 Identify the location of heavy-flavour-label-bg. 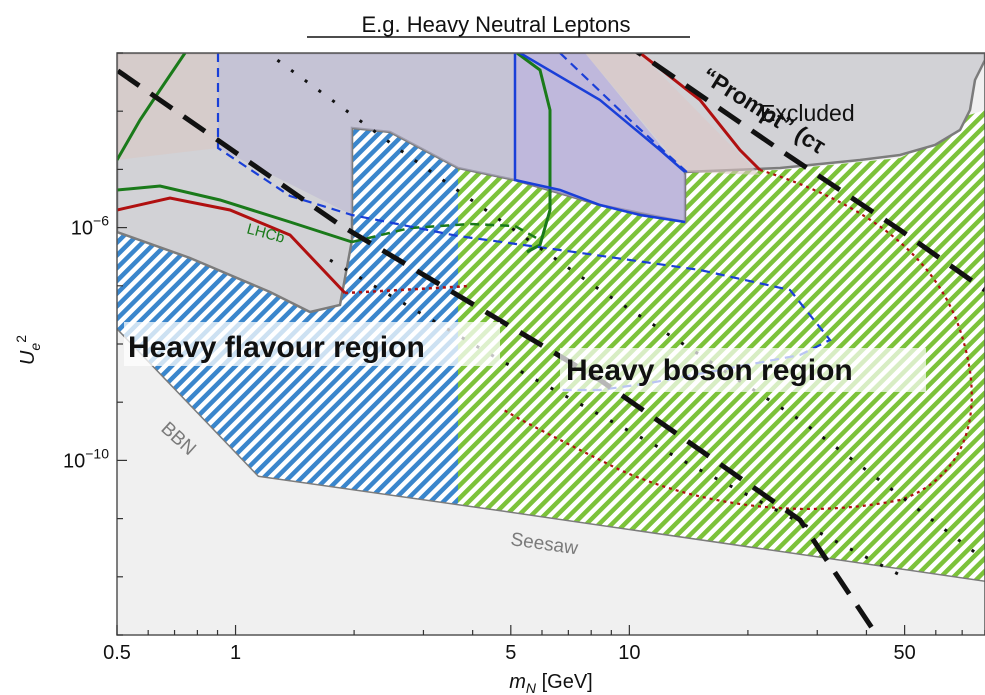
(312, 344).